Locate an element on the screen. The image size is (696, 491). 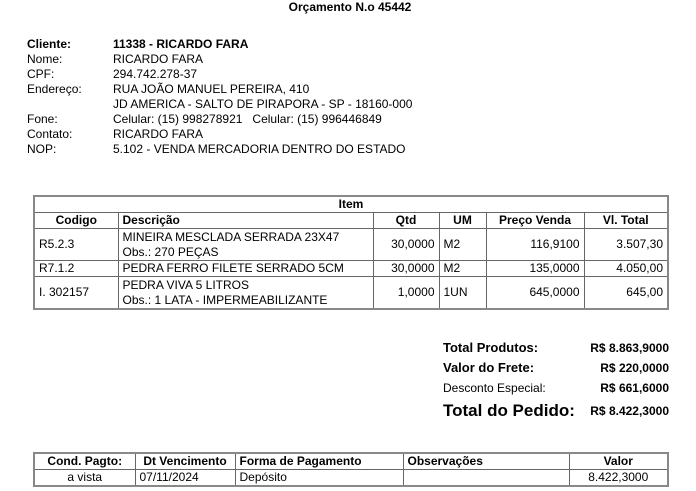
item-codigo: I. 302157 is located at coordinates (76, 293).